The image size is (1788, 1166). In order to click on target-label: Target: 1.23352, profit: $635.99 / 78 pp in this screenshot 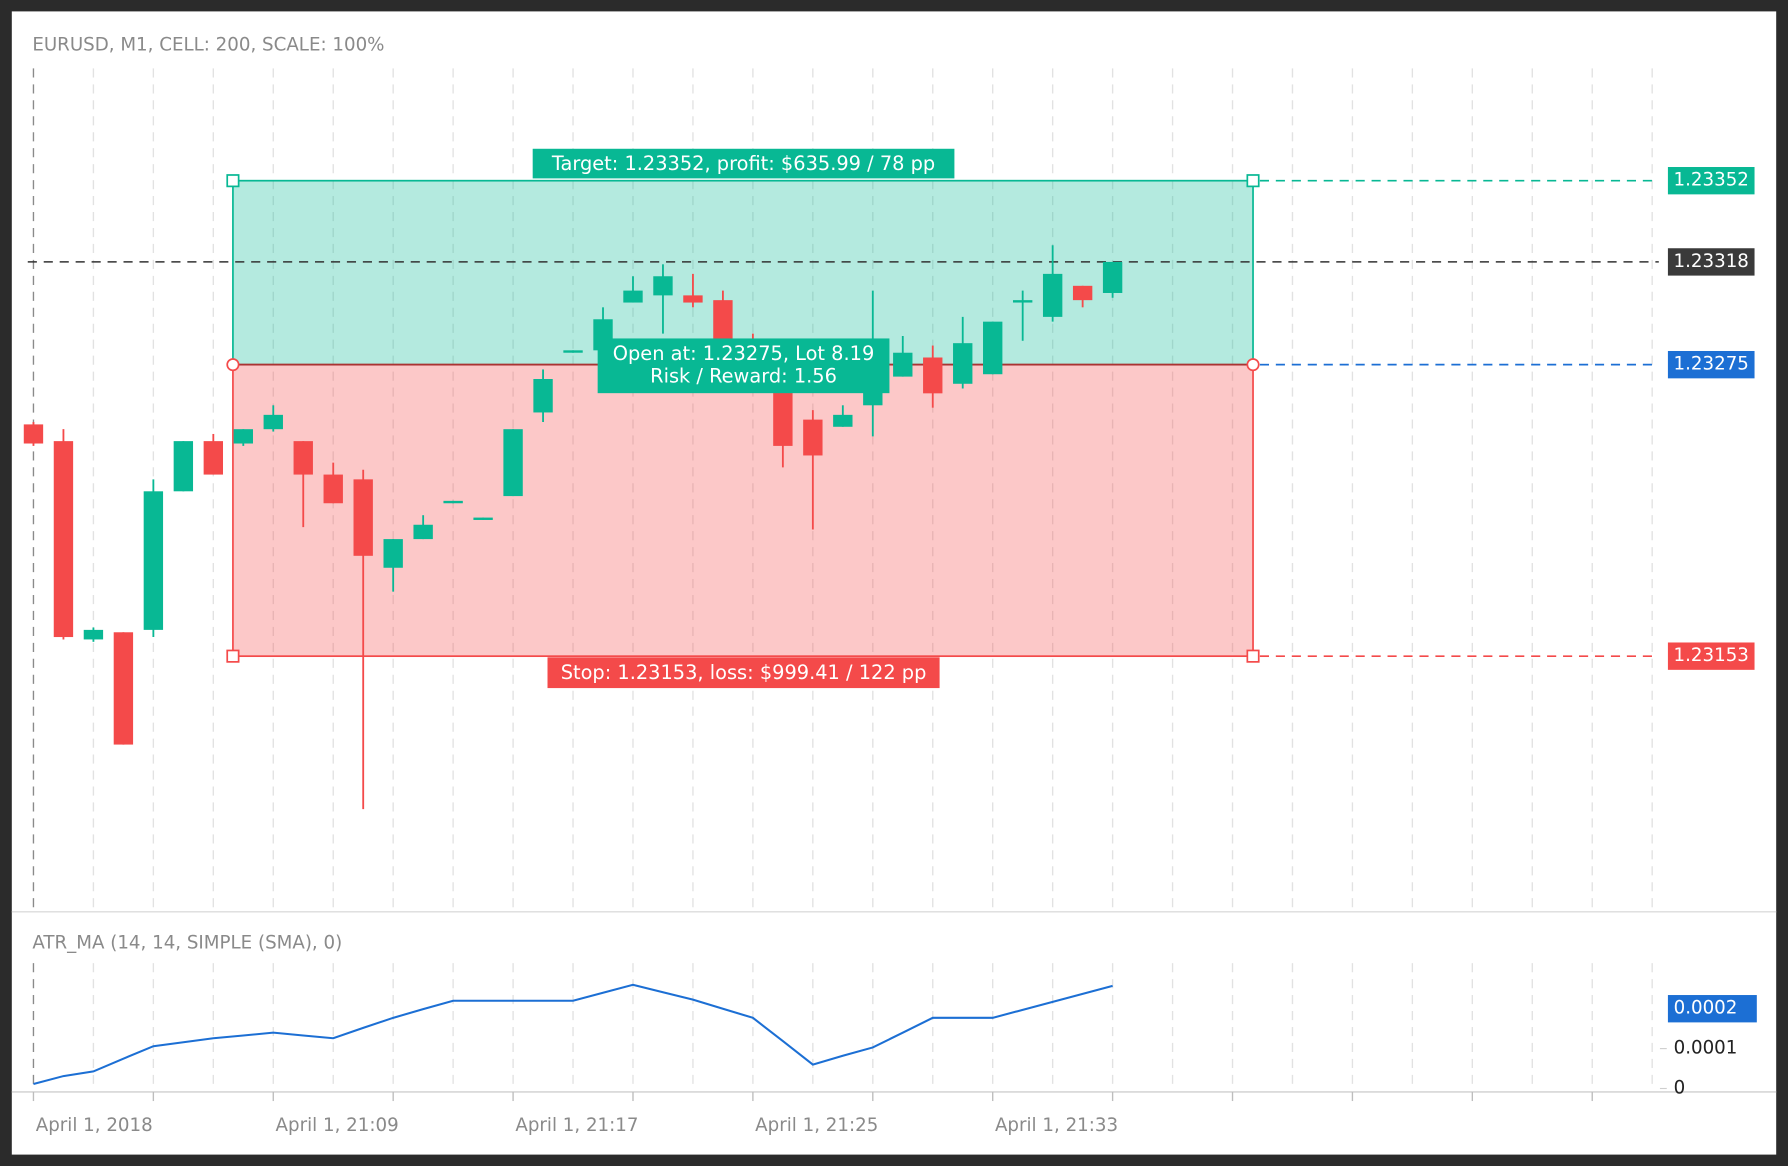, I will do `click(743, 163)`.